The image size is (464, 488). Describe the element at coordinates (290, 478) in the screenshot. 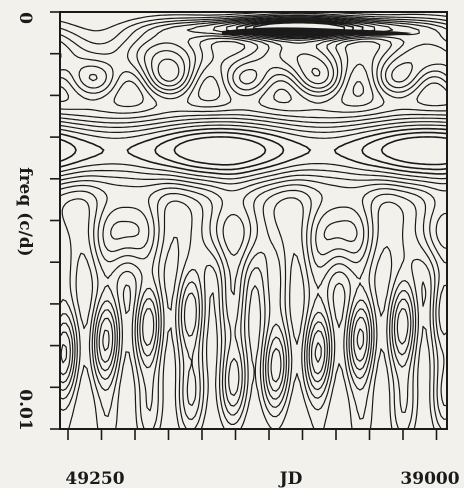

I see `x-axis-label: JD` at that location.